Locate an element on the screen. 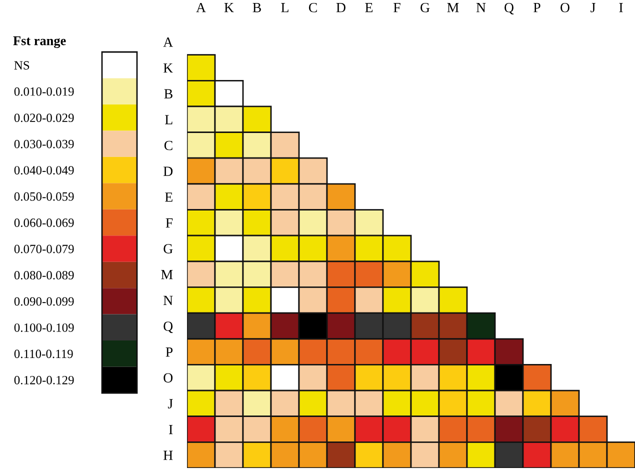 This screenshot has height=474, width=635. y-tick-label: B is located at coordinates (168, 93).